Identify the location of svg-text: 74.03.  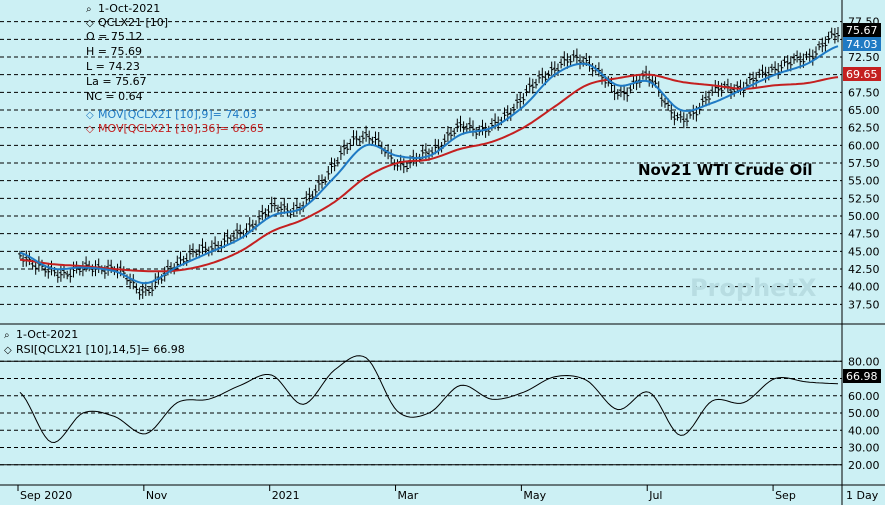
(862, 44).